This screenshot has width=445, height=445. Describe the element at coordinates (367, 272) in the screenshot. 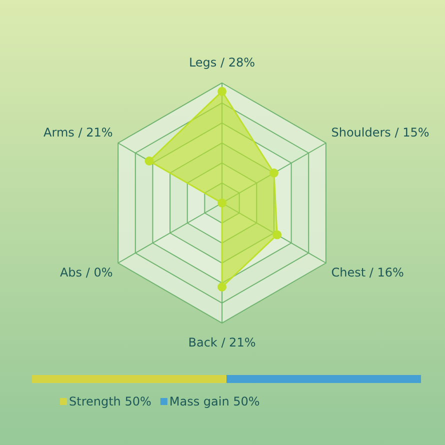

I see `spoke-label: Chest / 16%` at that location.